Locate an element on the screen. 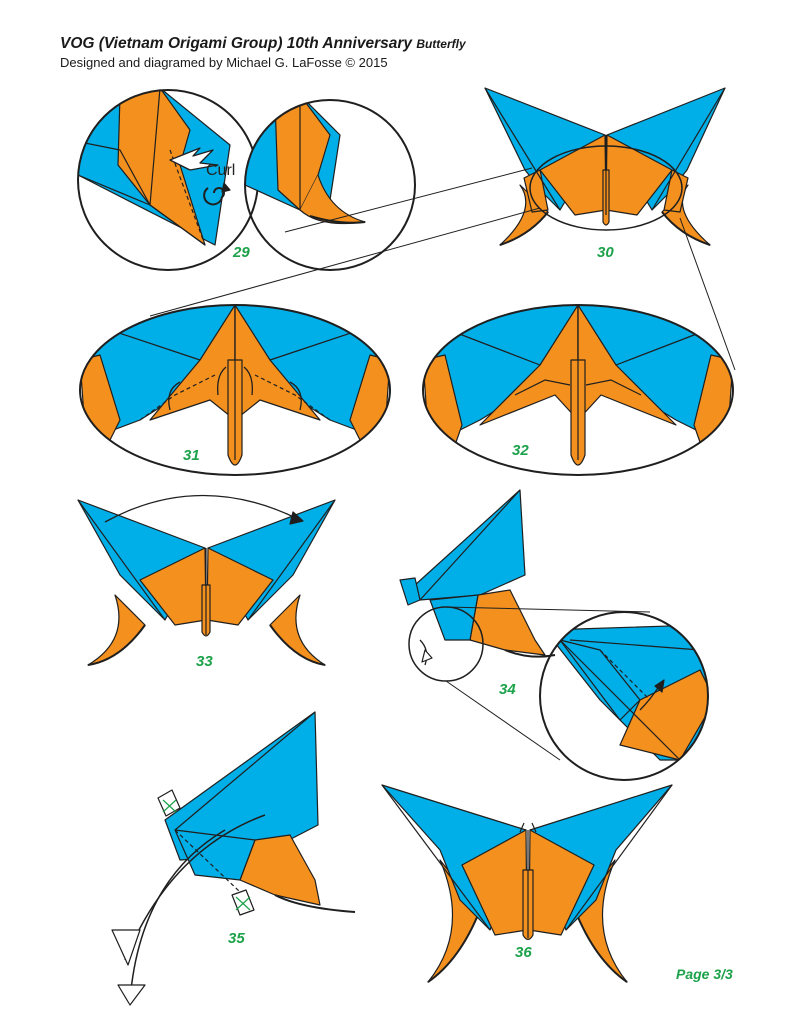 This screenshot has height=1035, width=800. step-35-side-view is located at coordinates (233, 858).